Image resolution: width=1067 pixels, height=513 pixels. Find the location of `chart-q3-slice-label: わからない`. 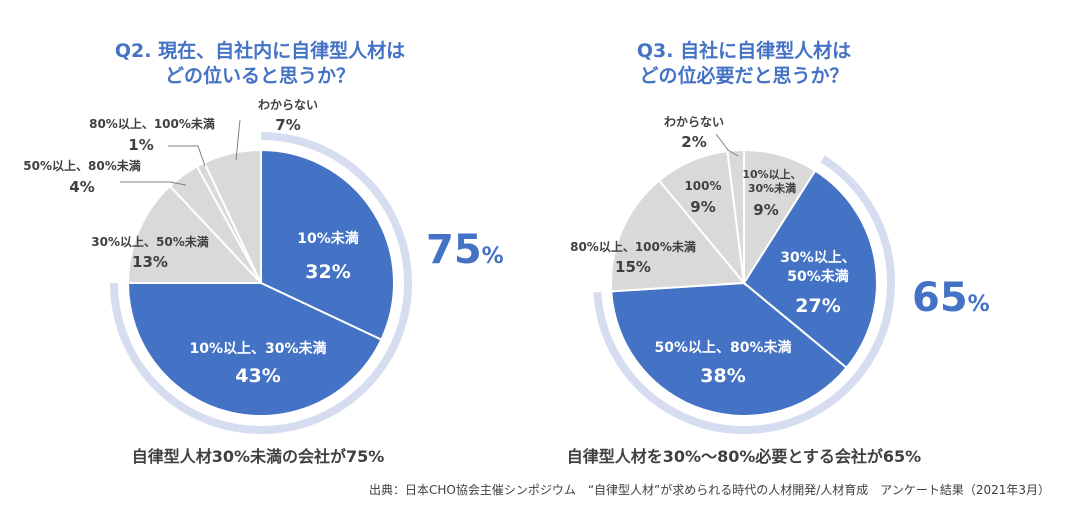

chart-q3-slice-label: わからない is located at coordinates (694, 122).